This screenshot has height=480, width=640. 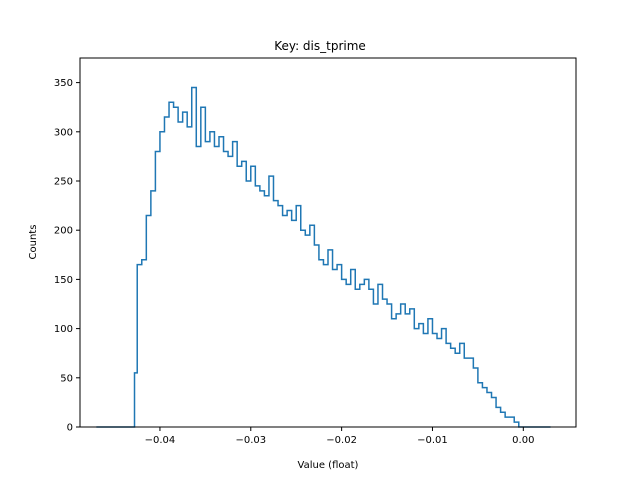 I want to click on x-axis: −0.04 −0.03 −0.02 −0.01 0.00, so click(x=339, y=436).